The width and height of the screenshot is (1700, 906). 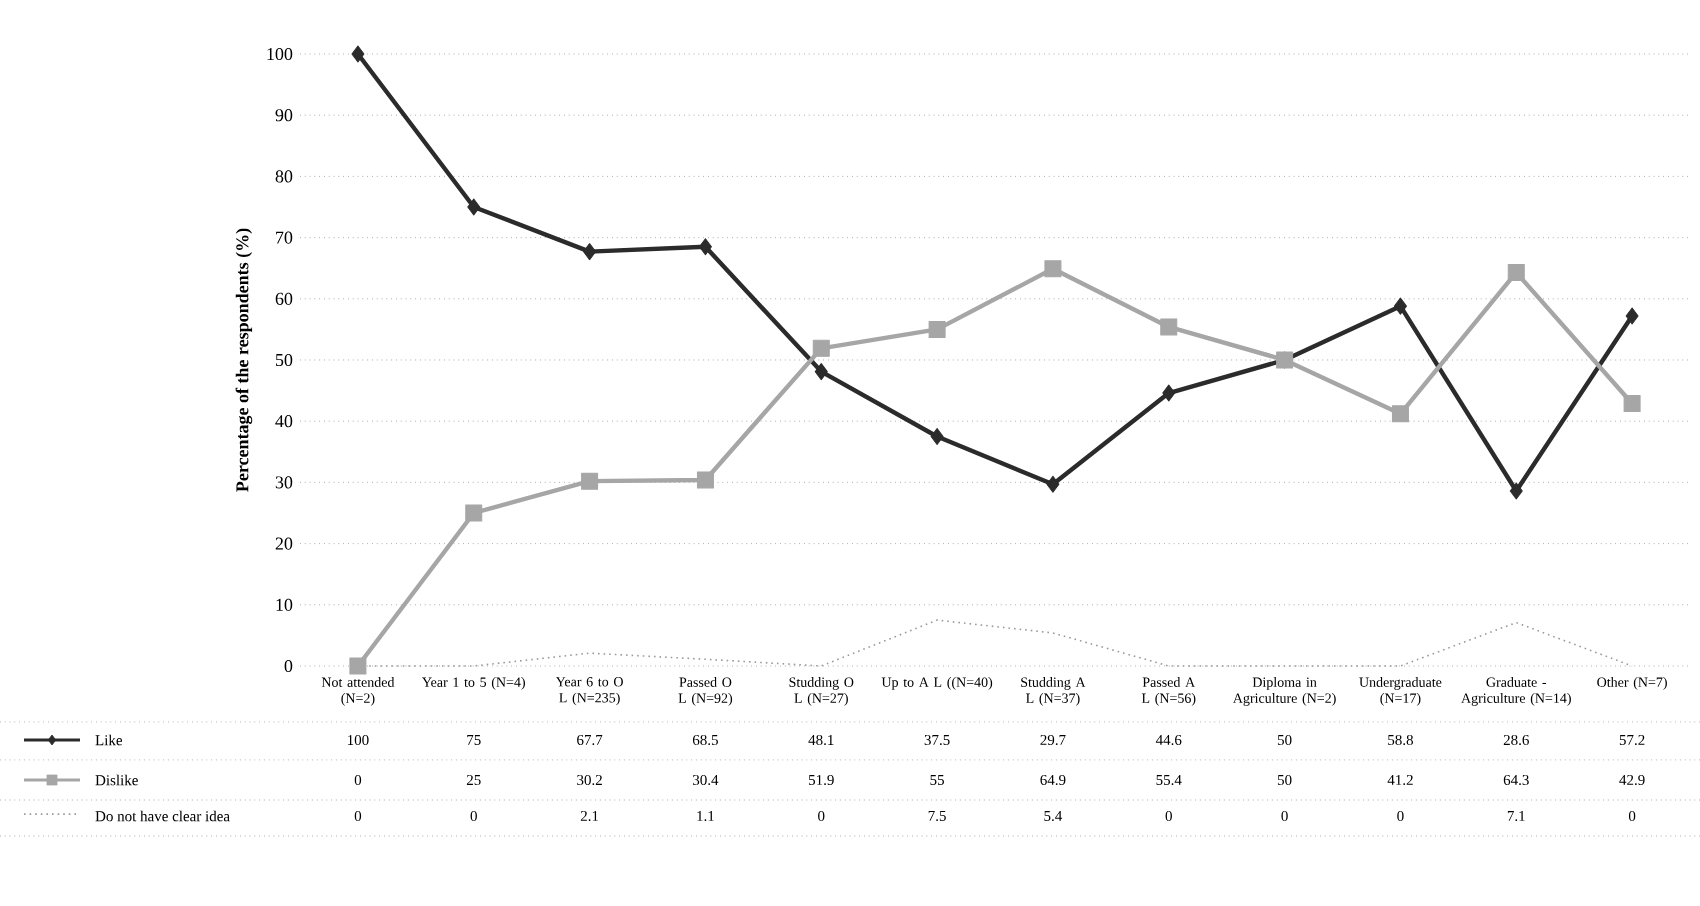 I want to click on data-label: 41.2, so click(x=1400, y=780).